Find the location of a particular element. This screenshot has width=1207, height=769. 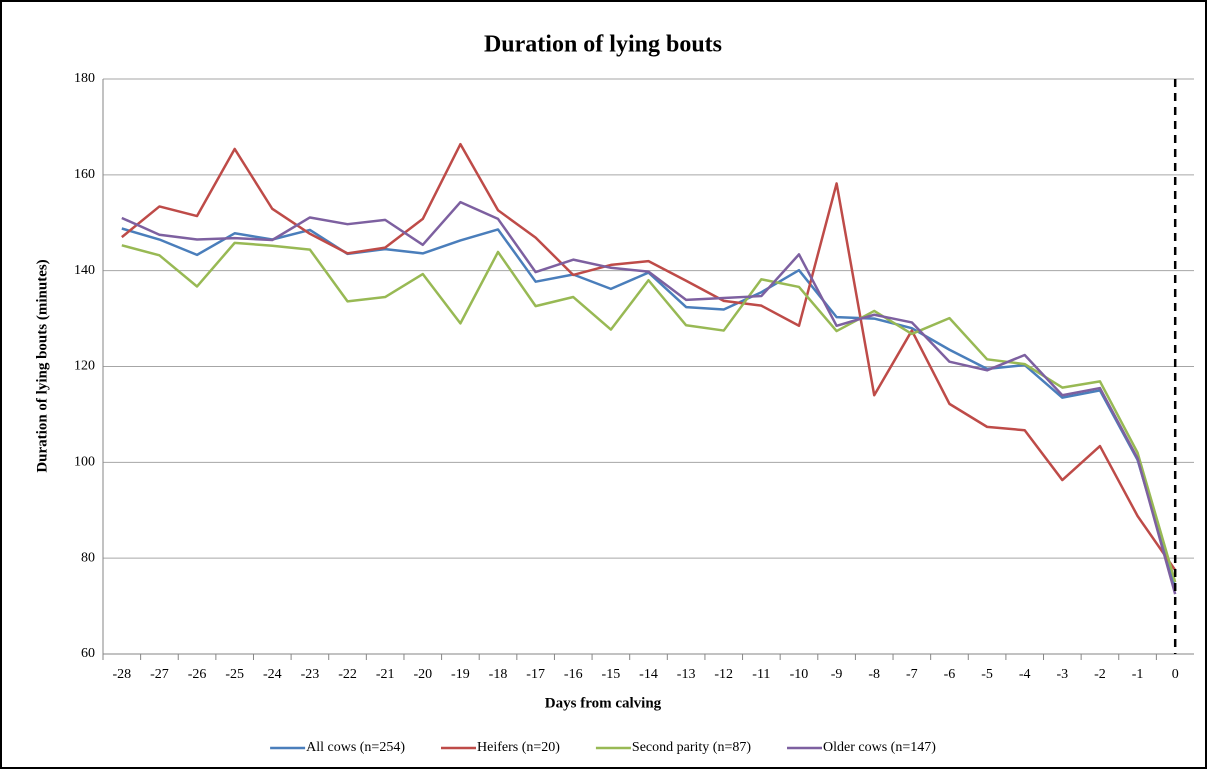

x-tick-label: -20 is located at coordinates (422, 674).